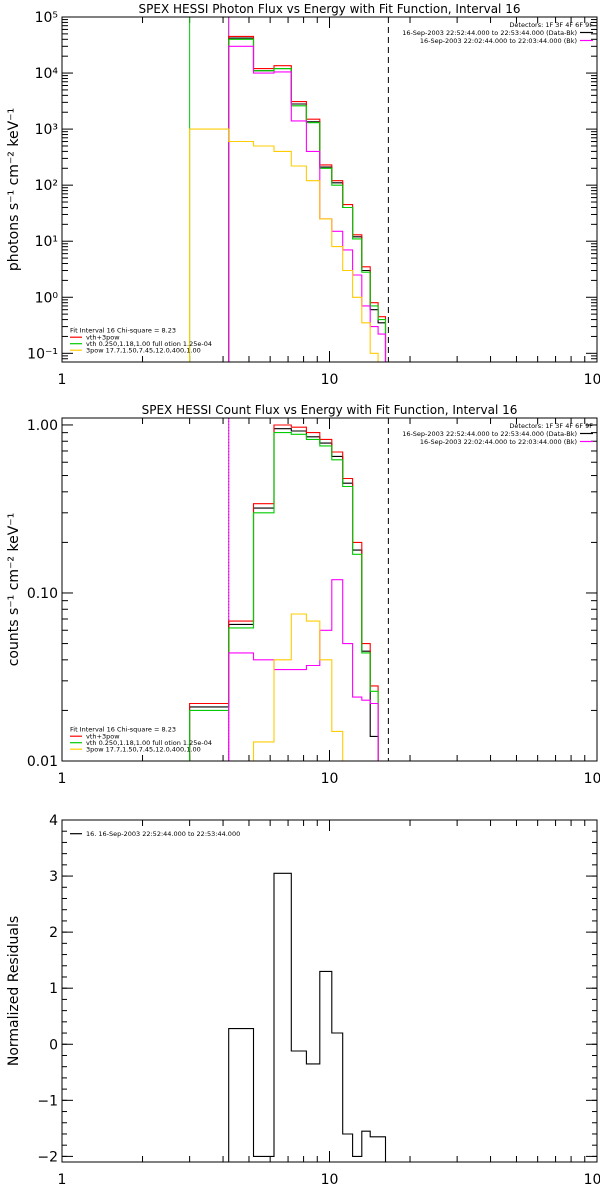 Image resolution: width=600 pixels, height=1200 pixels. I want to click on y-tick-label: 1.00, so click(42, 426).